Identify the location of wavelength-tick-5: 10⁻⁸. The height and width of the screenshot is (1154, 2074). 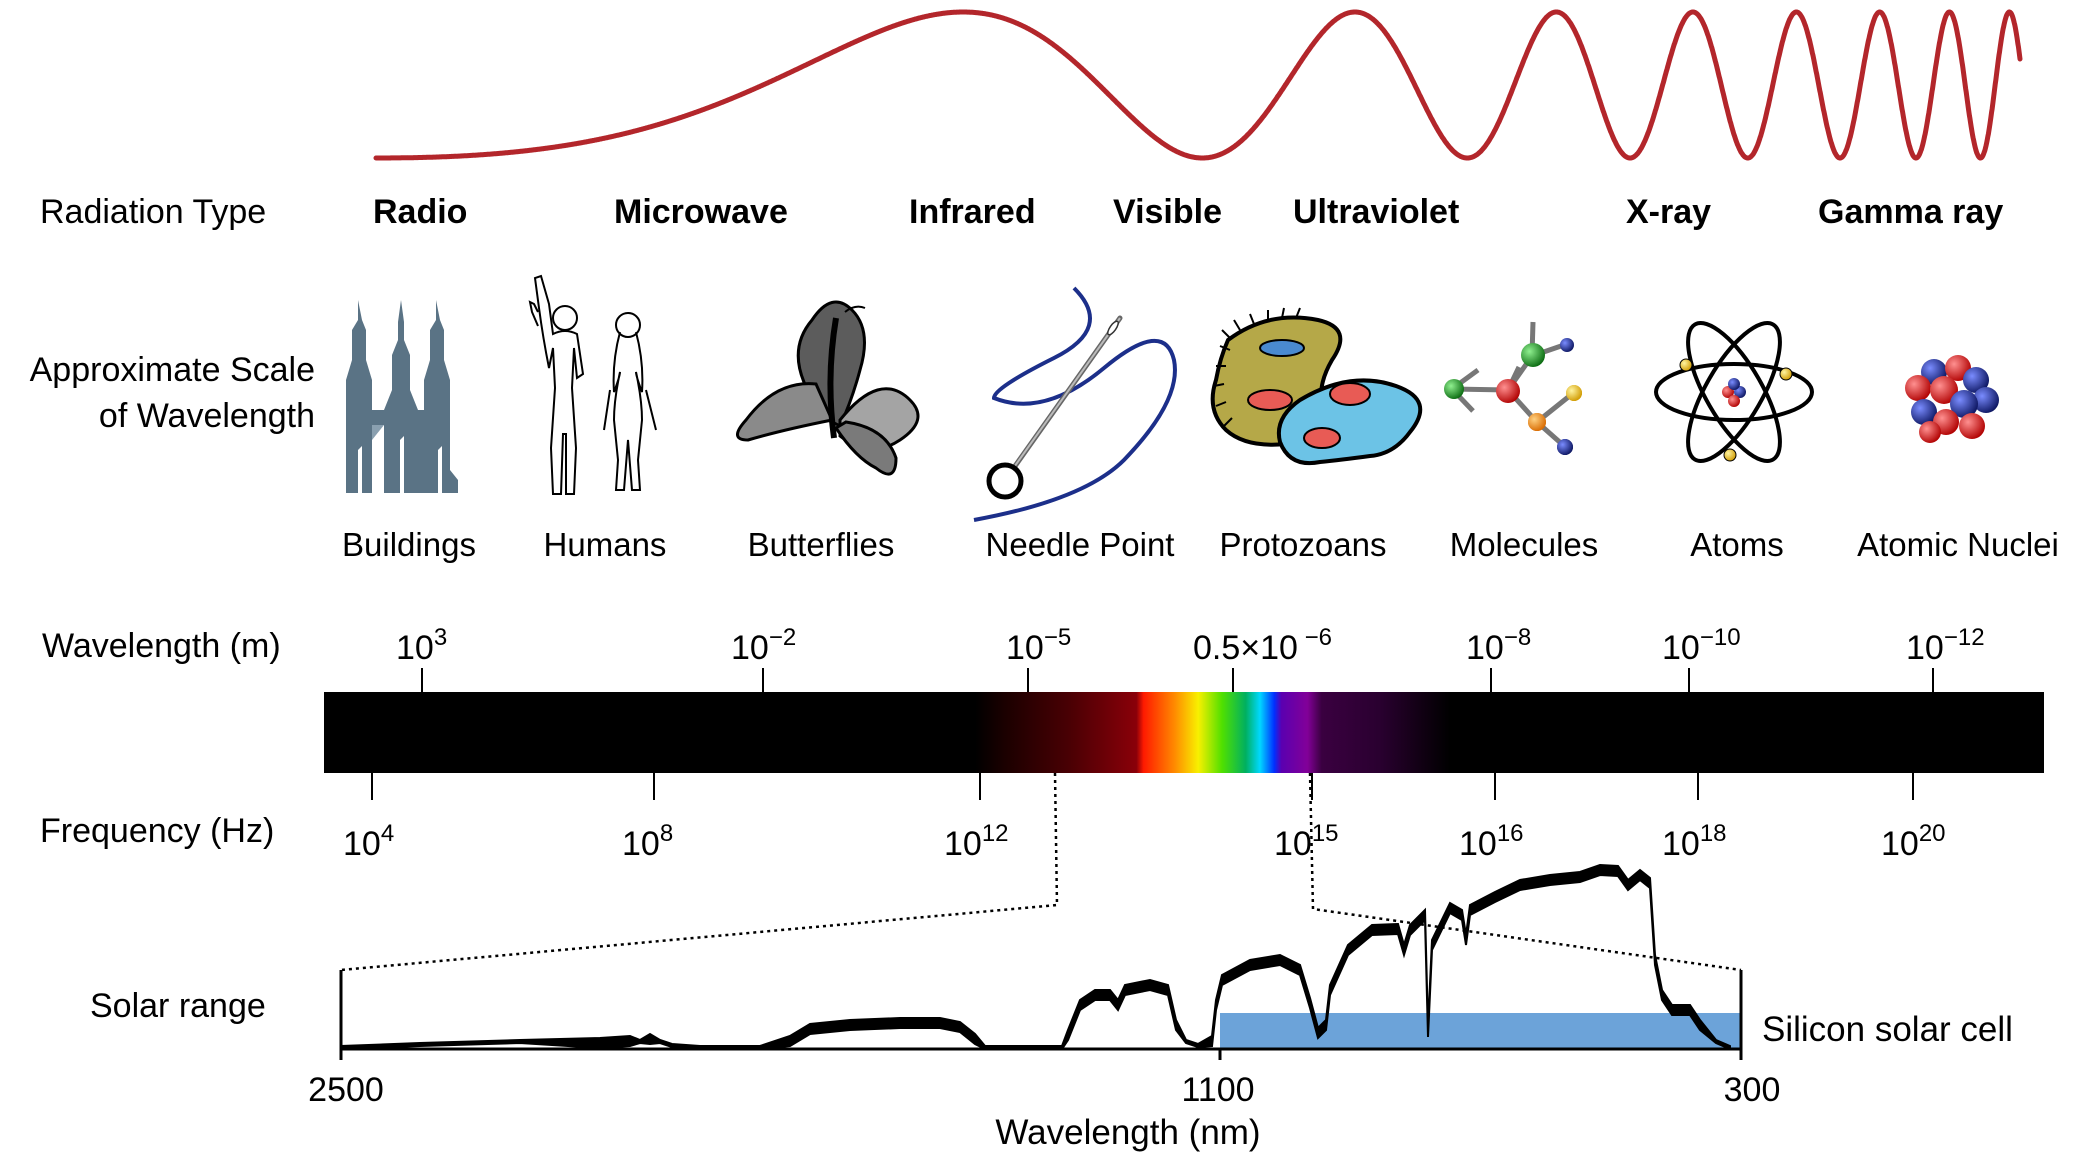
(1498, 645).